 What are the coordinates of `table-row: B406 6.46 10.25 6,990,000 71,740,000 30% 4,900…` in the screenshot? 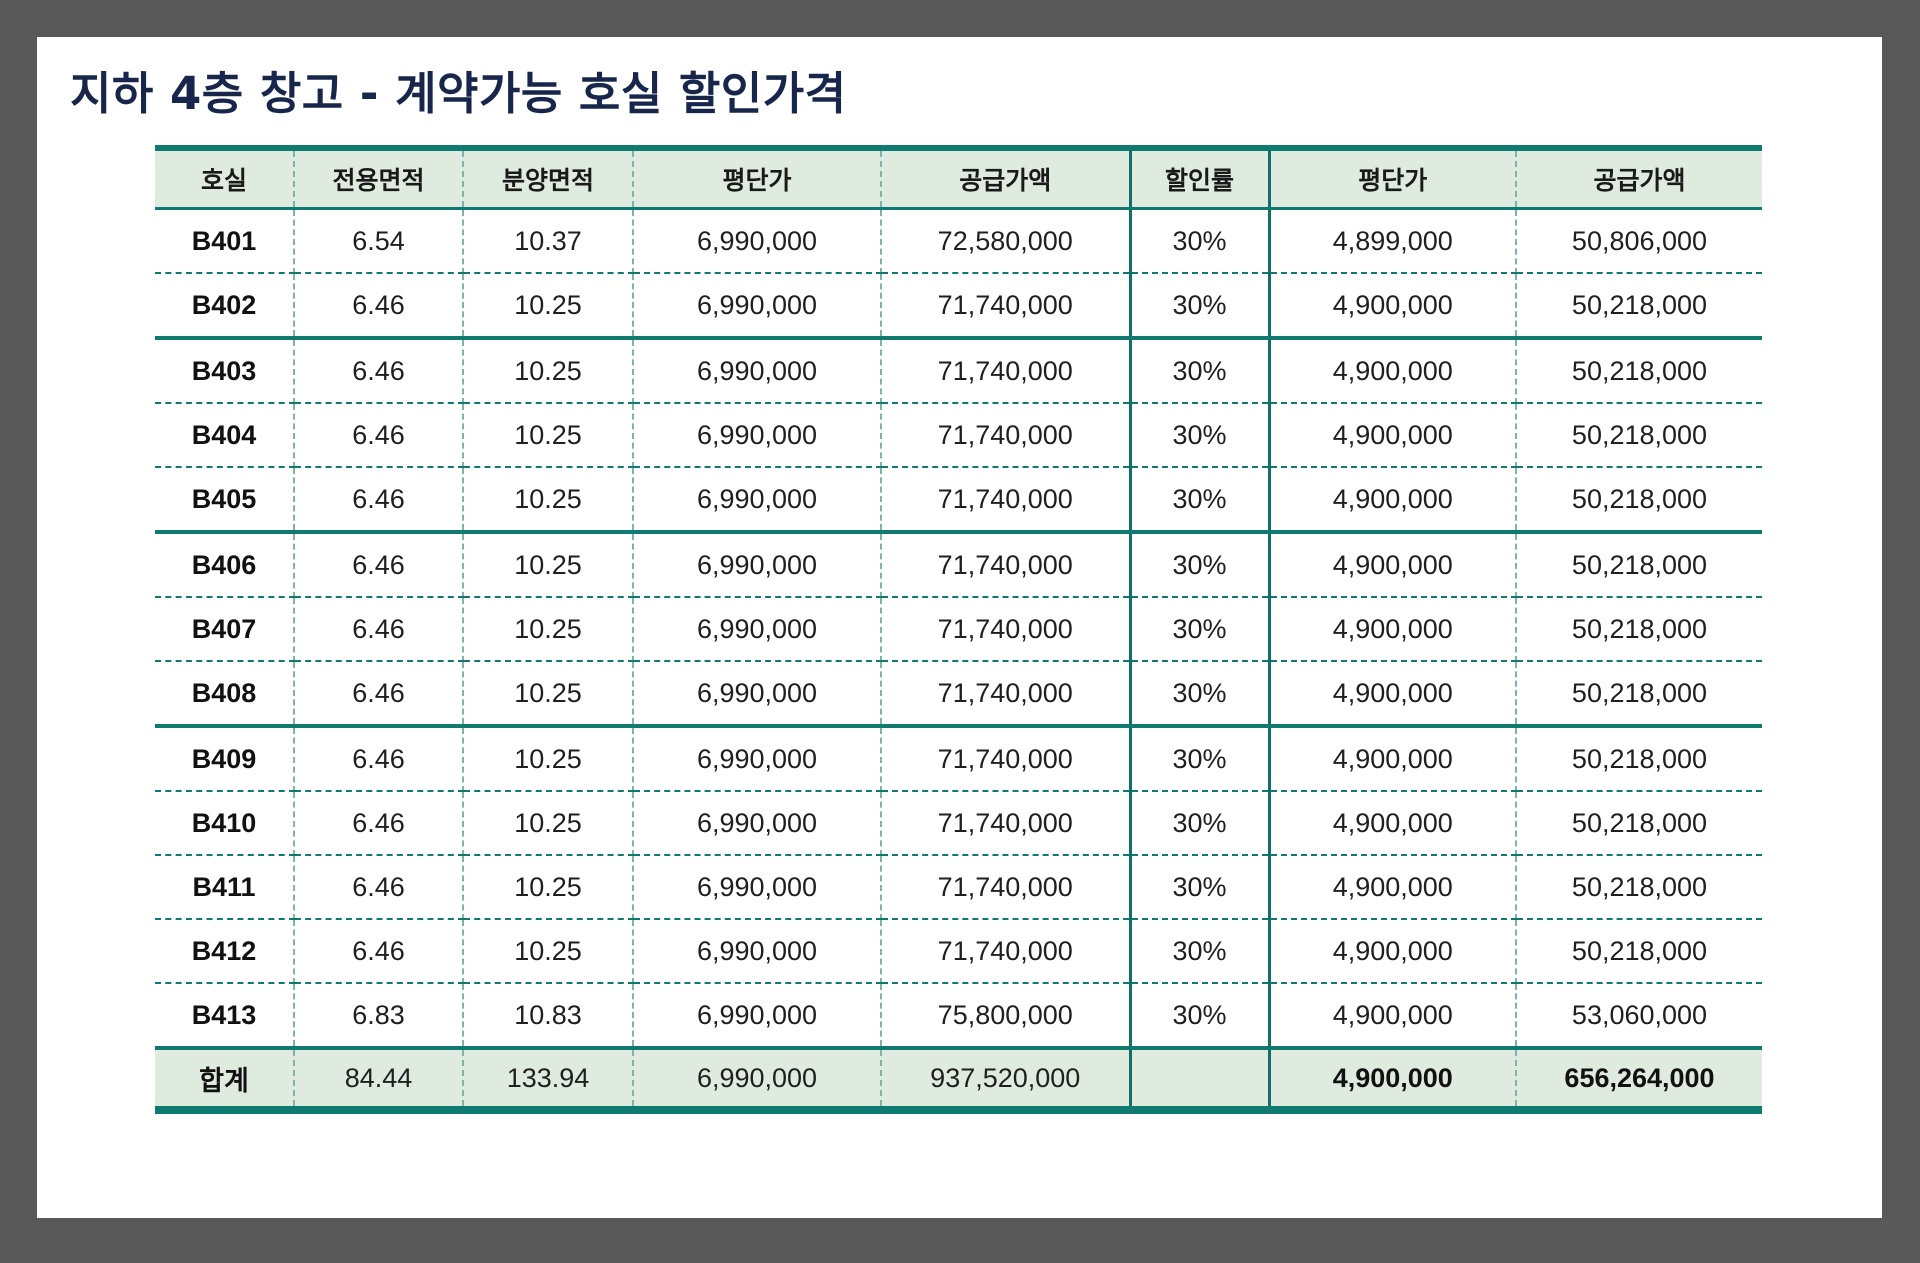 It's located at (958, 565).